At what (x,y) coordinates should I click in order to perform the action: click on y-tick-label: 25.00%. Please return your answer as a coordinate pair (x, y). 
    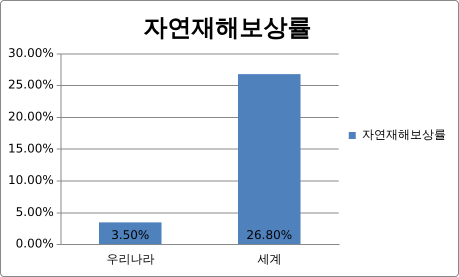
    Looking at the image, I should click on (31, 85).